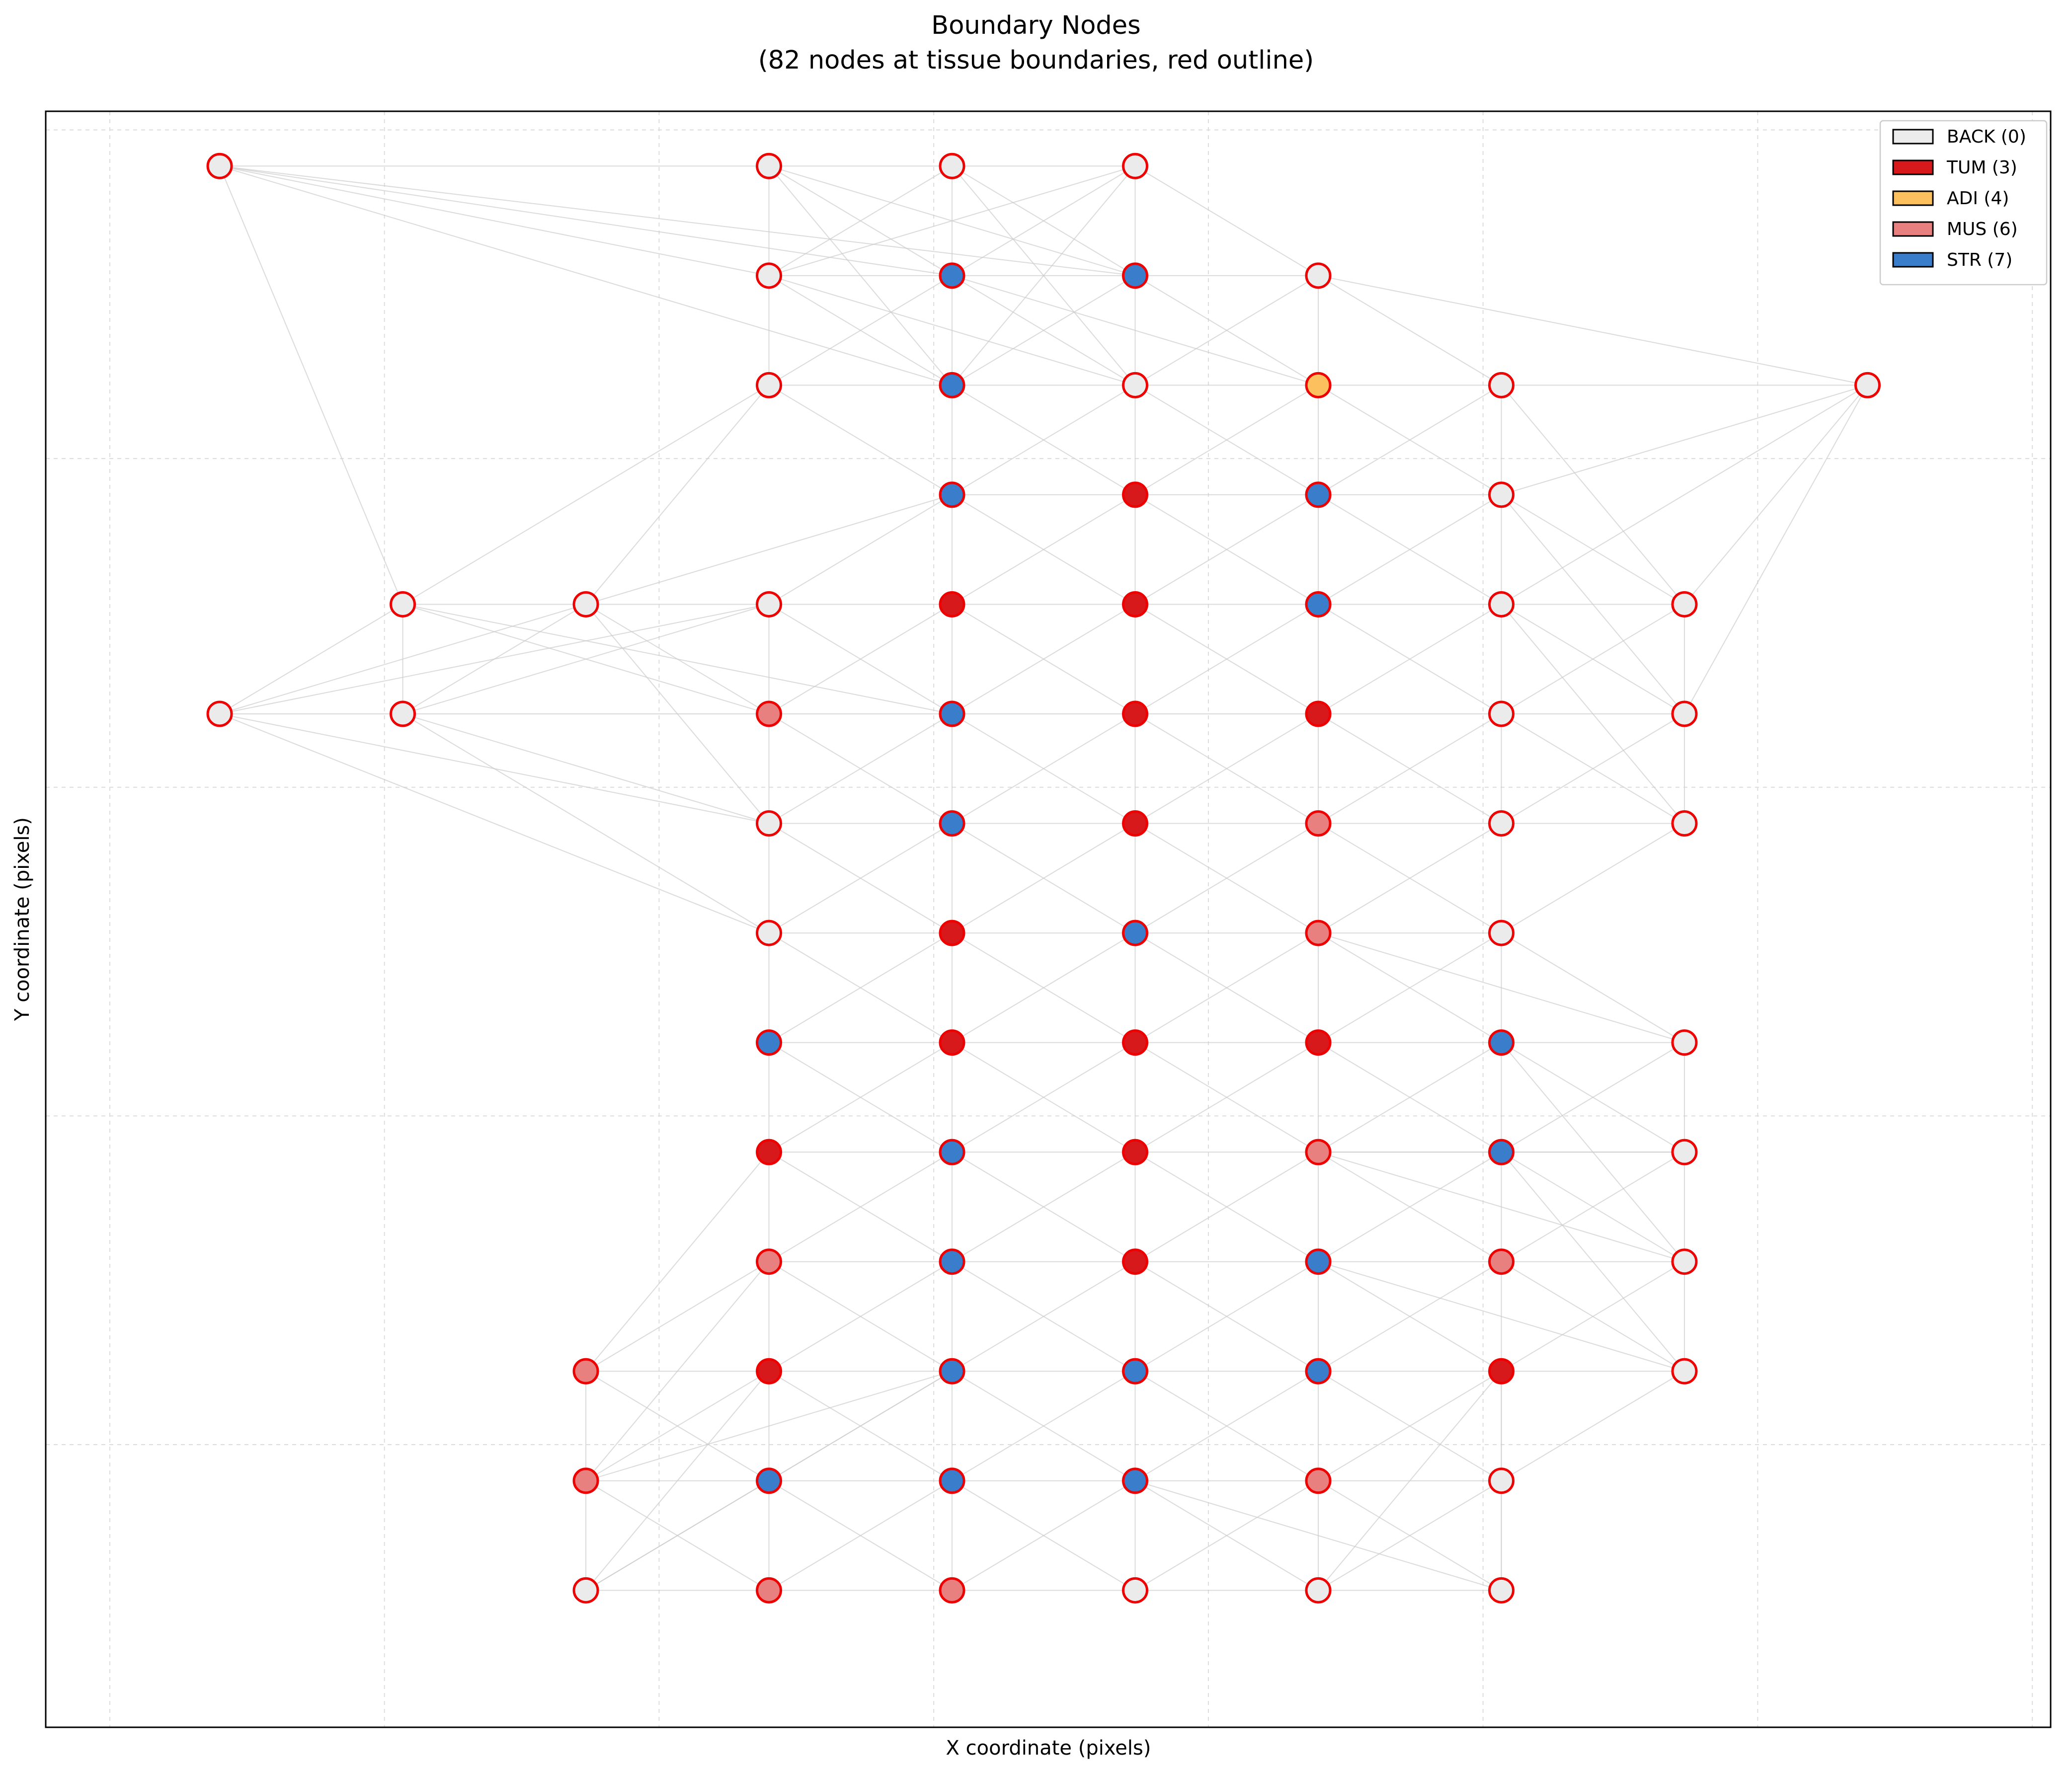  I want to click on x-axis-label: X coordinate (pixels), so click(1048, 1749).